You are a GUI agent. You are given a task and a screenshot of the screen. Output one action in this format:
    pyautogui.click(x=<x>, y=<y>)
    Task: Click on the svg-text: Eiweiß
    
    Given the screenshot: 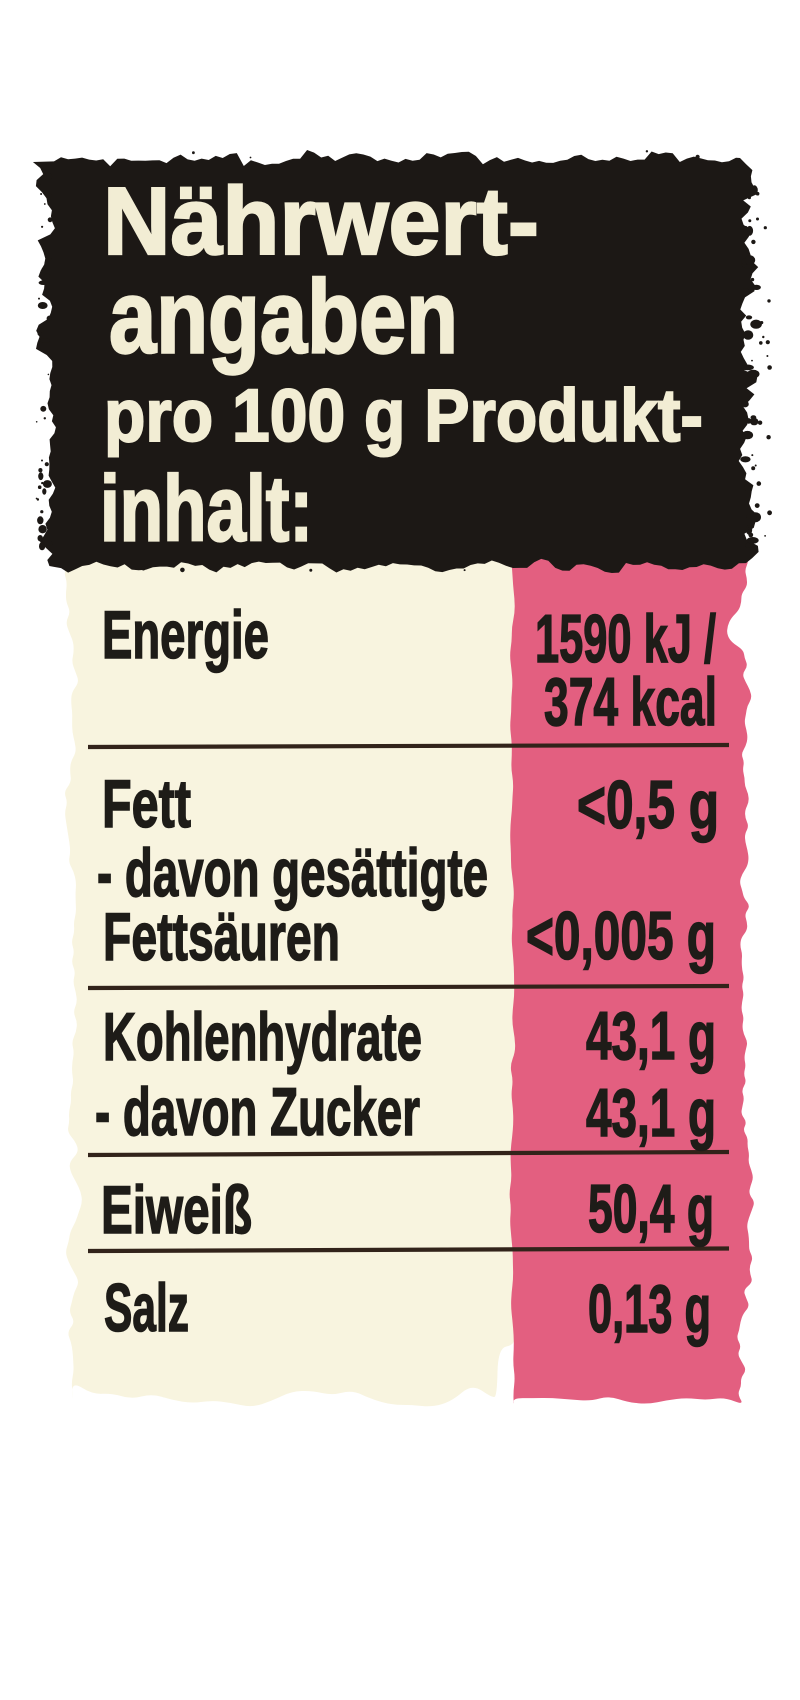 What is the action you would take?
    pyautogui.click(x=176, y=1210)
    